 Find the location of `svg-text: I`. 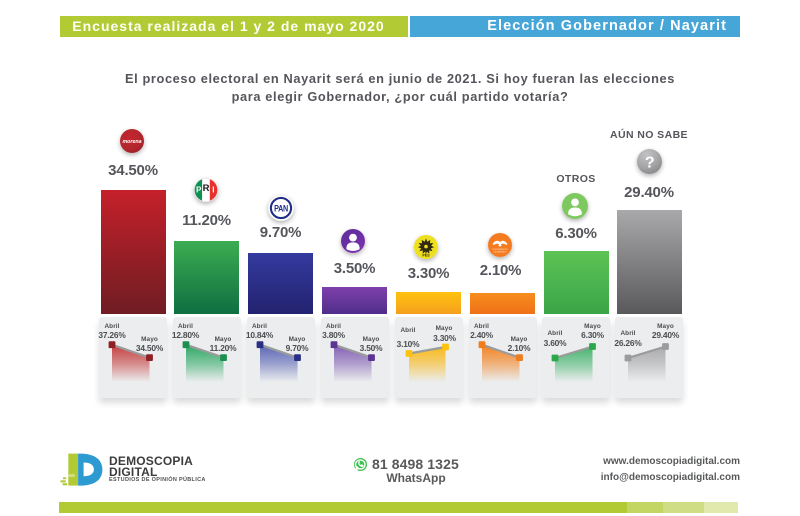

svg-text: I is located at coordinates (213, 190).